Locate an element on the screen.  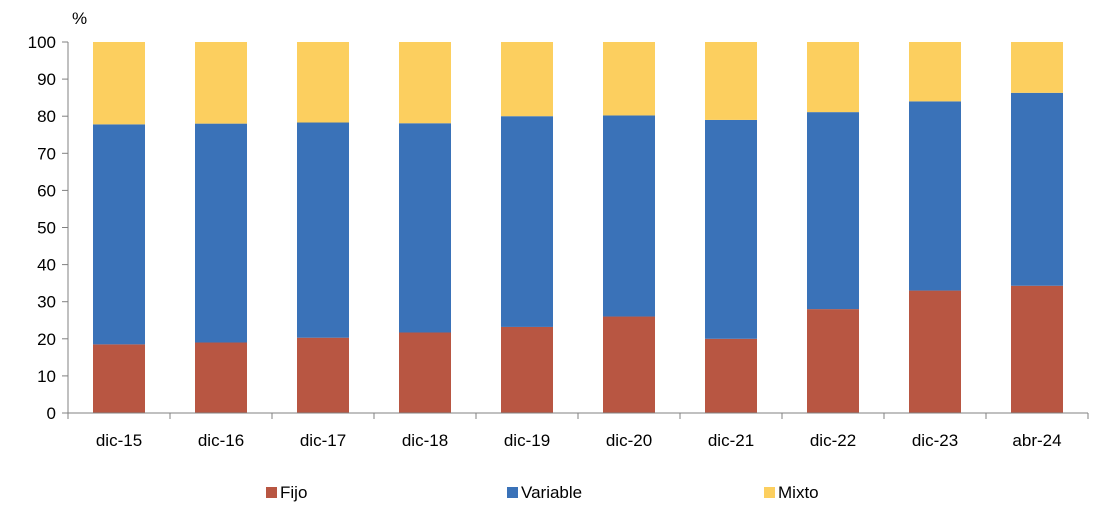
y-tick-label: 70 is located at coordinates (46, 153).